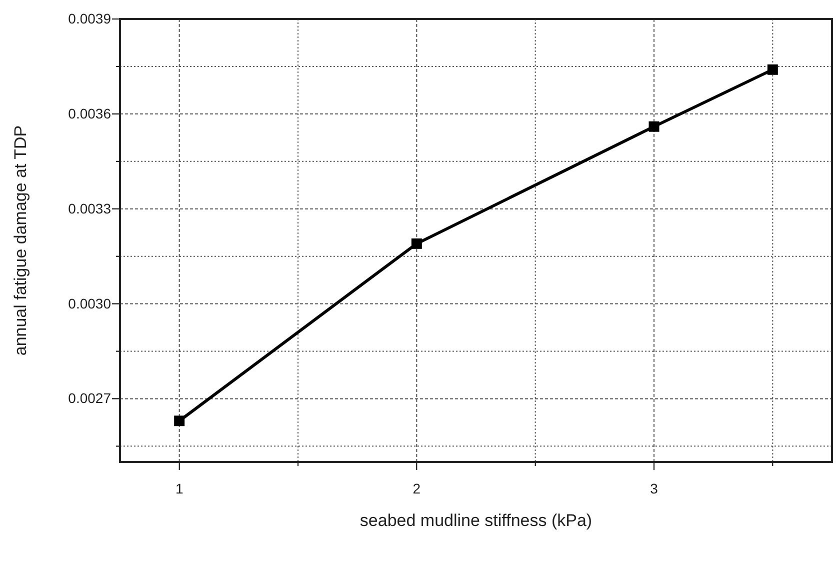  I want to click on y-tick-label: 0.0039, so click(90, 18).